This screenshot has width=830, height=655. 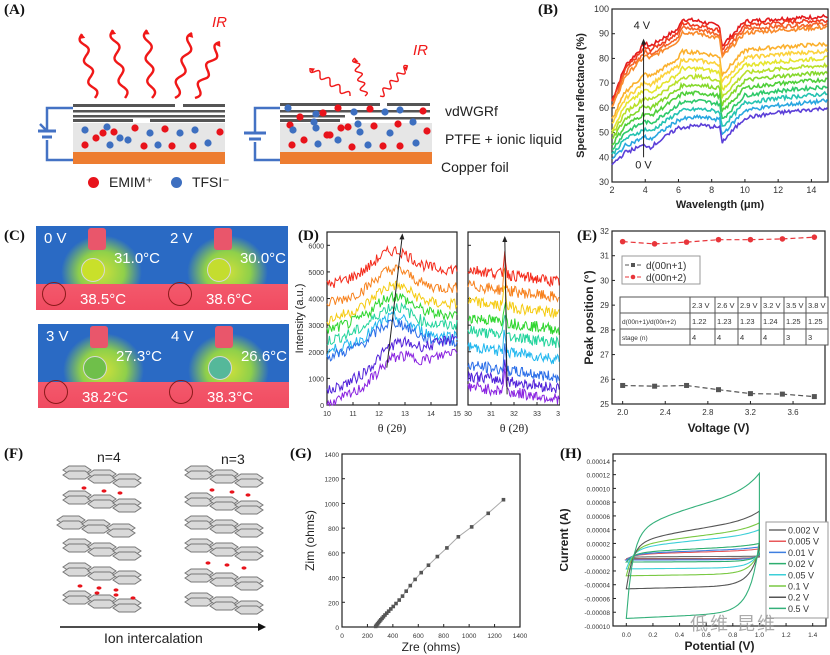 I want to click on g-y-axis-title: Zim (ohms), so click(x=310, y=540).